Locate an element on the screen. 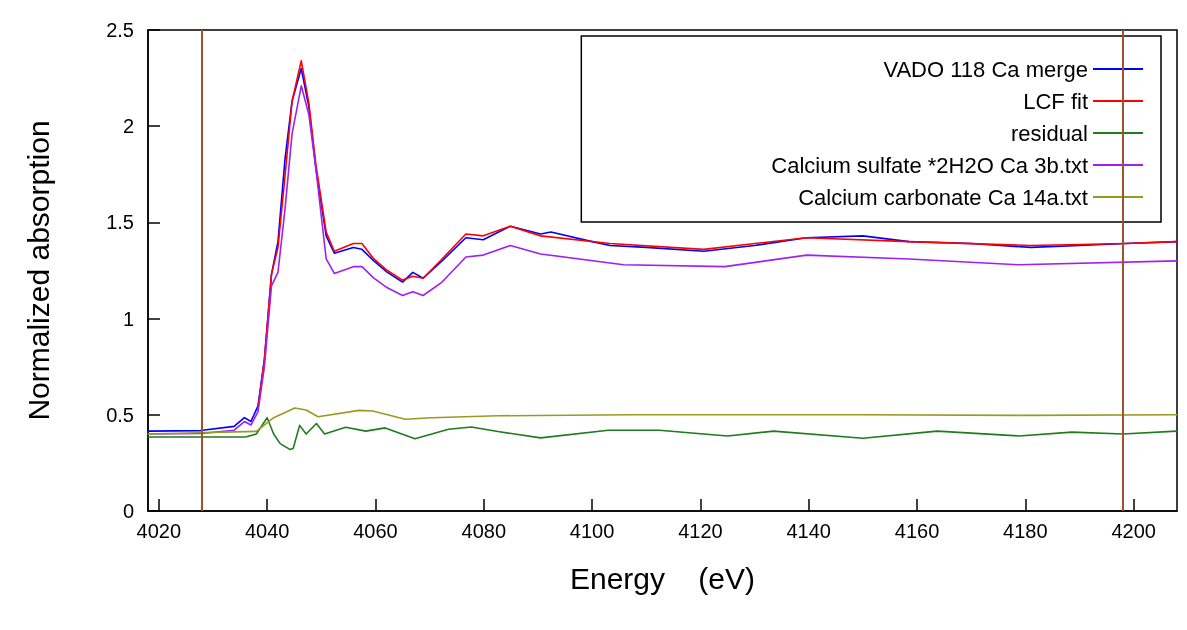 The width and height of the screenshot is (1187, 630). y-tick-label: 2 is located at coordinates (128, 126).